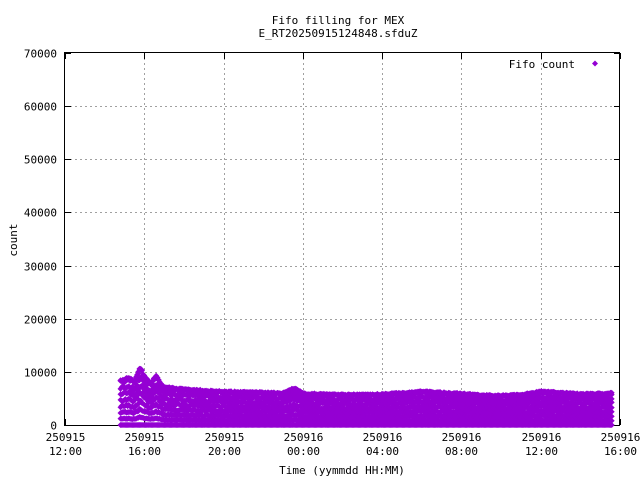 Image resolution: width=640 pixels, height=480 pixels. What do you see at coordinates (13, 239) in the screenshot?
I see `y-axis-label: count` at bounding box center [13, 239].